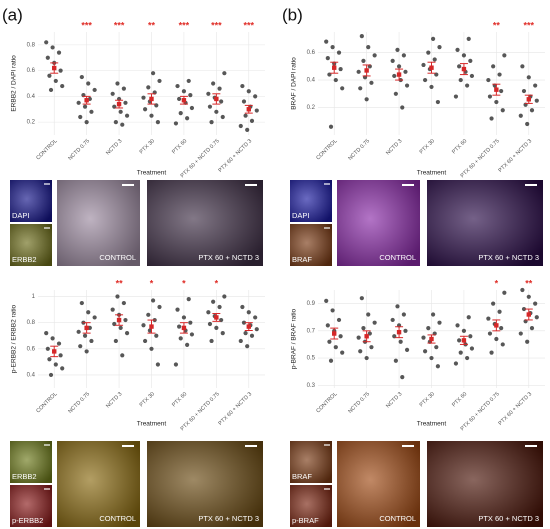 This screenshot has height=529, width=550. What do you see at coordinates (311, 108) in the screenshot?
I see `y-tick-label: 0.2` at bounding box center [311, 108].